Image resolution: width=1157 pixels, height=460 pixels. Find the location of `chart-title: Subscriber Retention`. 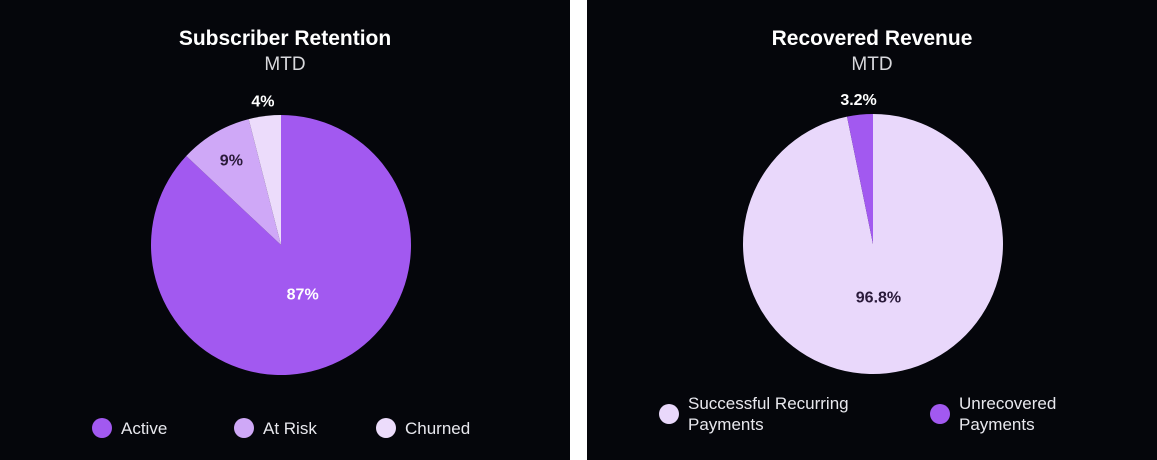

chart-title: Subscriber Retention is located at coordinates (285, 38).